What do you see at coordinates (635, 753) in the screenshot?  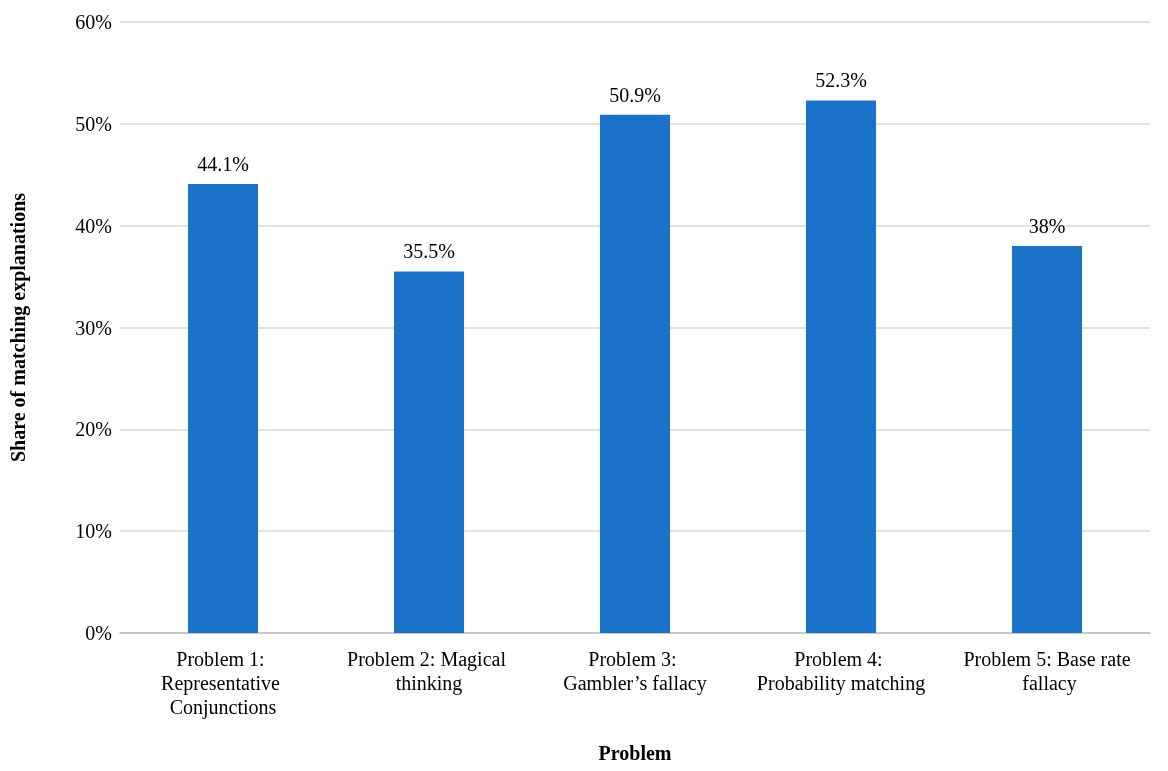 I see `x-axis-title: Problem` at bounding box center [635, 753].